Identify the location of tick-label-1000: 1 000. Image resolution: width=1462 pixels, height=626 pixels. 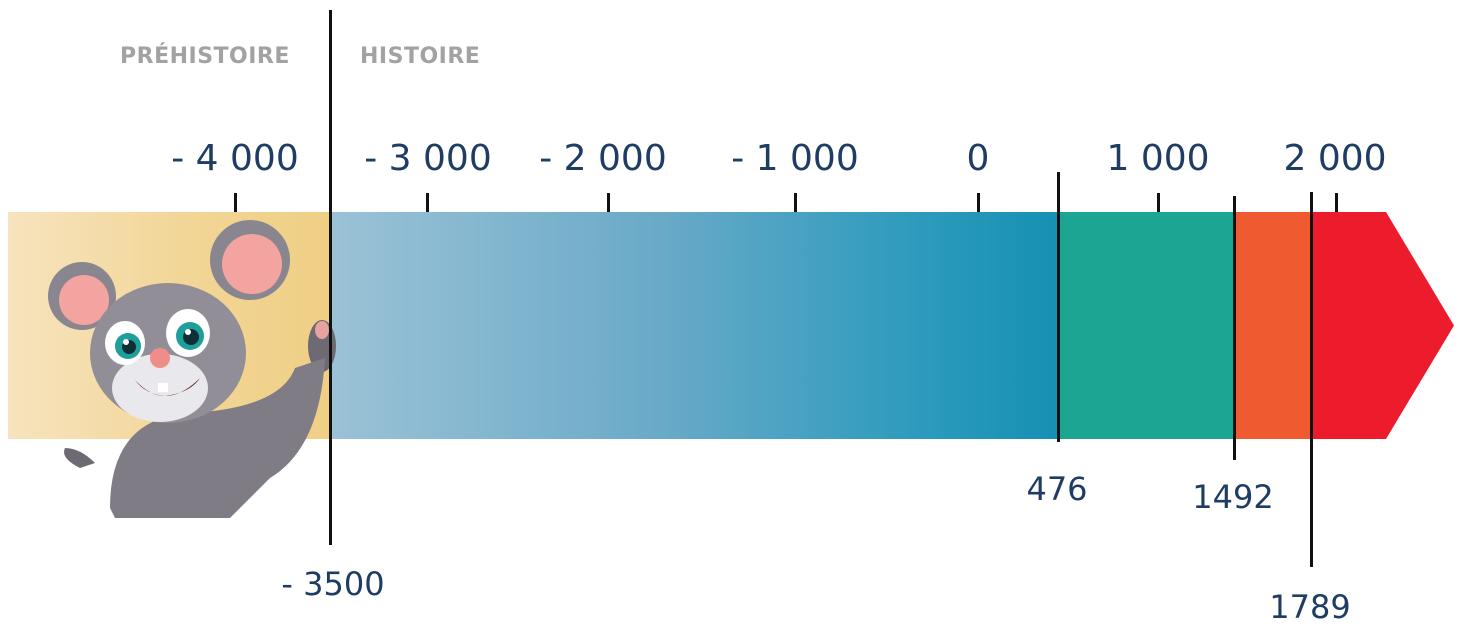
(1158, 158).